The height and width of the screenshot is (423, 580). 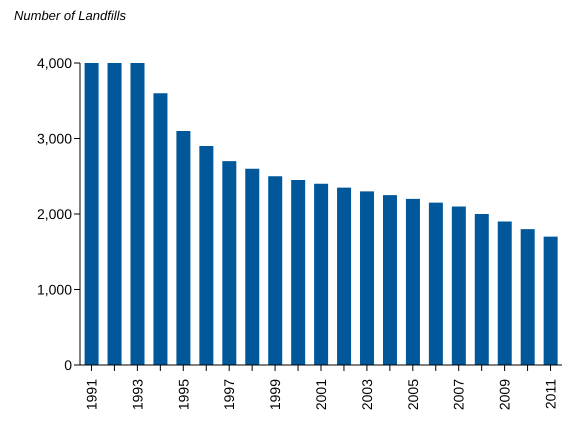 I want to click on x-tick-label: 1997, so click(x=229, y=394).